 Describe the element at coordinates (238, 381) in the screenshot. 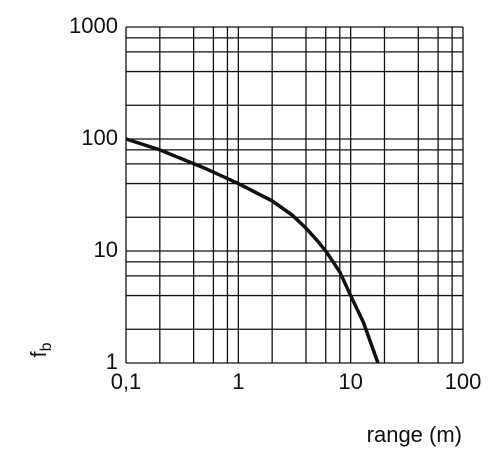

I see `x-tick-label: 1` at that location.